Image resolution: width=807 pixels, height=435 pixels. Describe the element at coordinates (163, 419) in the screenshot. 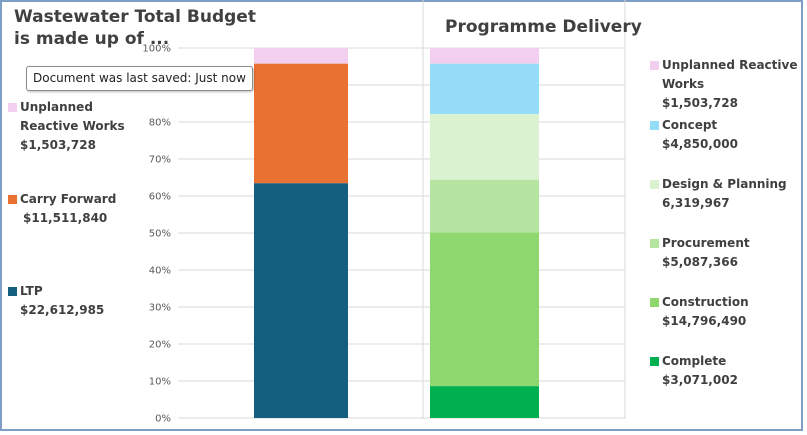

I see `y-tick-label: 0%` at that location.